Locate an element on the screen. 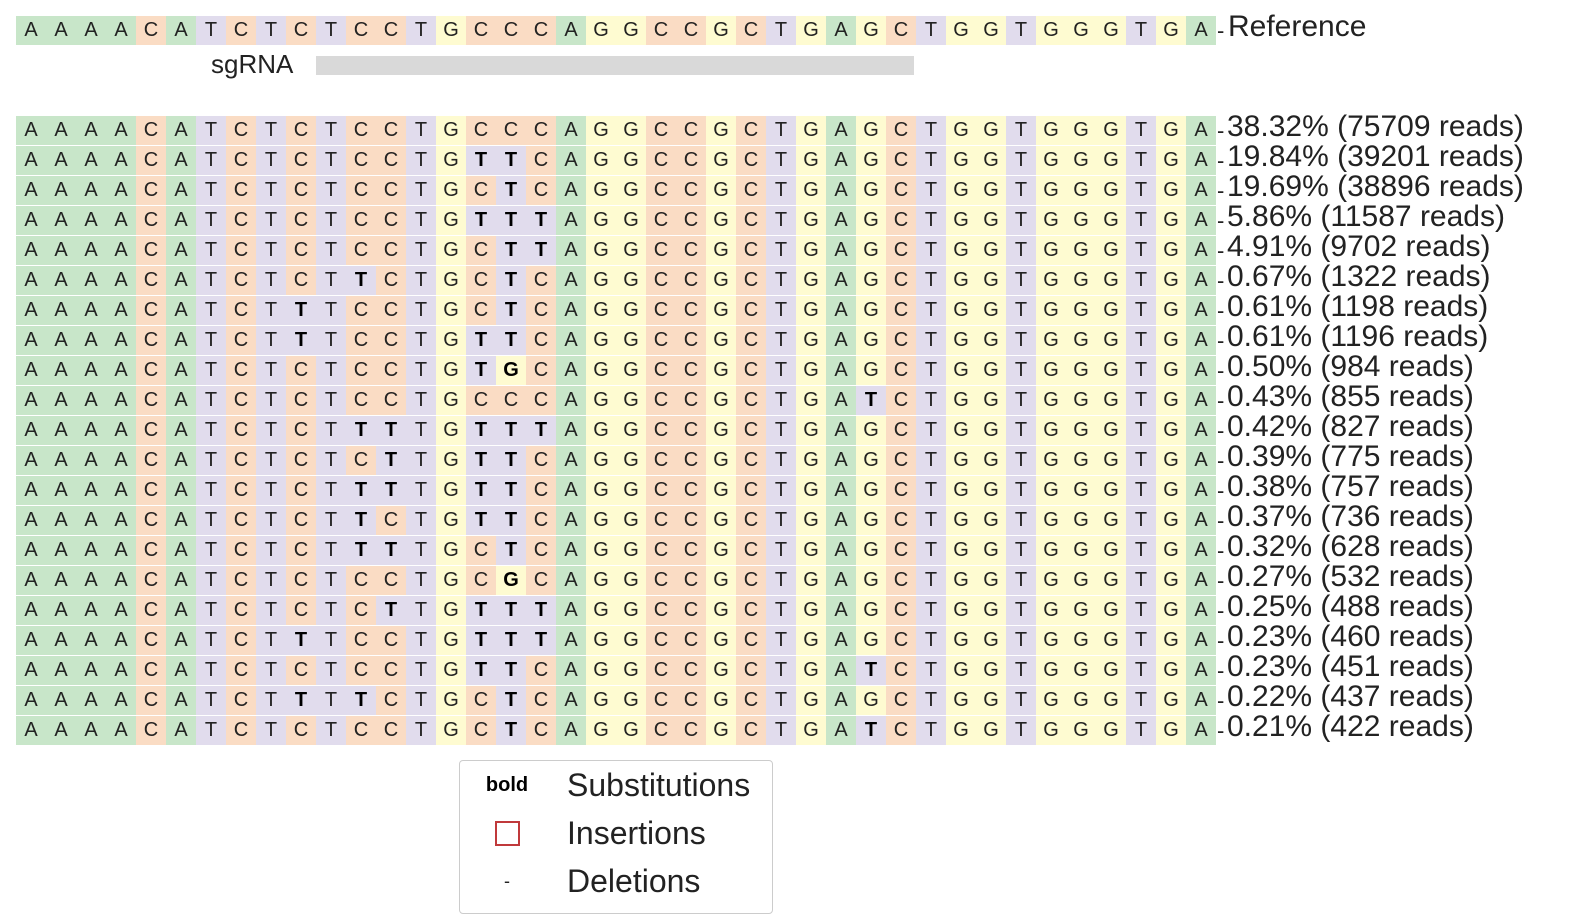 This screenshot has height=924, width=1571. allele-percent: 0.32% is located at coordinates (1270, 546).